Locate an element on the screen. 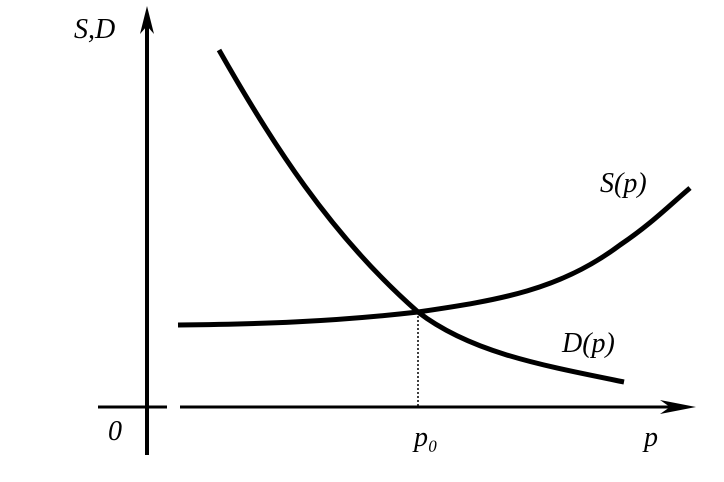 Image resolution: width=724 pixels, height=482 pixels. equilibrium-label: p₀ is located at coordinates (425, 437).